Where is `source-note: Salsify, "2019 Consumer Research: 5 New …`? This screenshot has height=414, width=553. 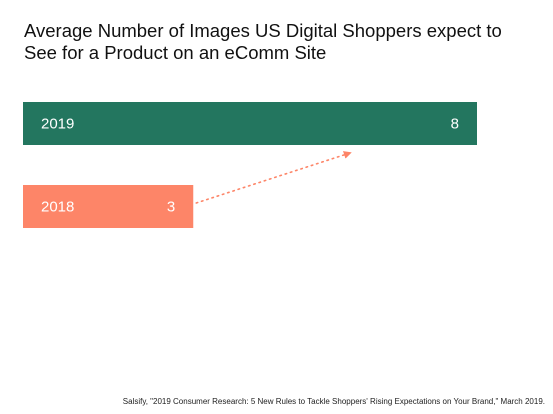
source-note: Salsify, "2019 Consumer Research: 5 New … is located at coordinates (333, 401).